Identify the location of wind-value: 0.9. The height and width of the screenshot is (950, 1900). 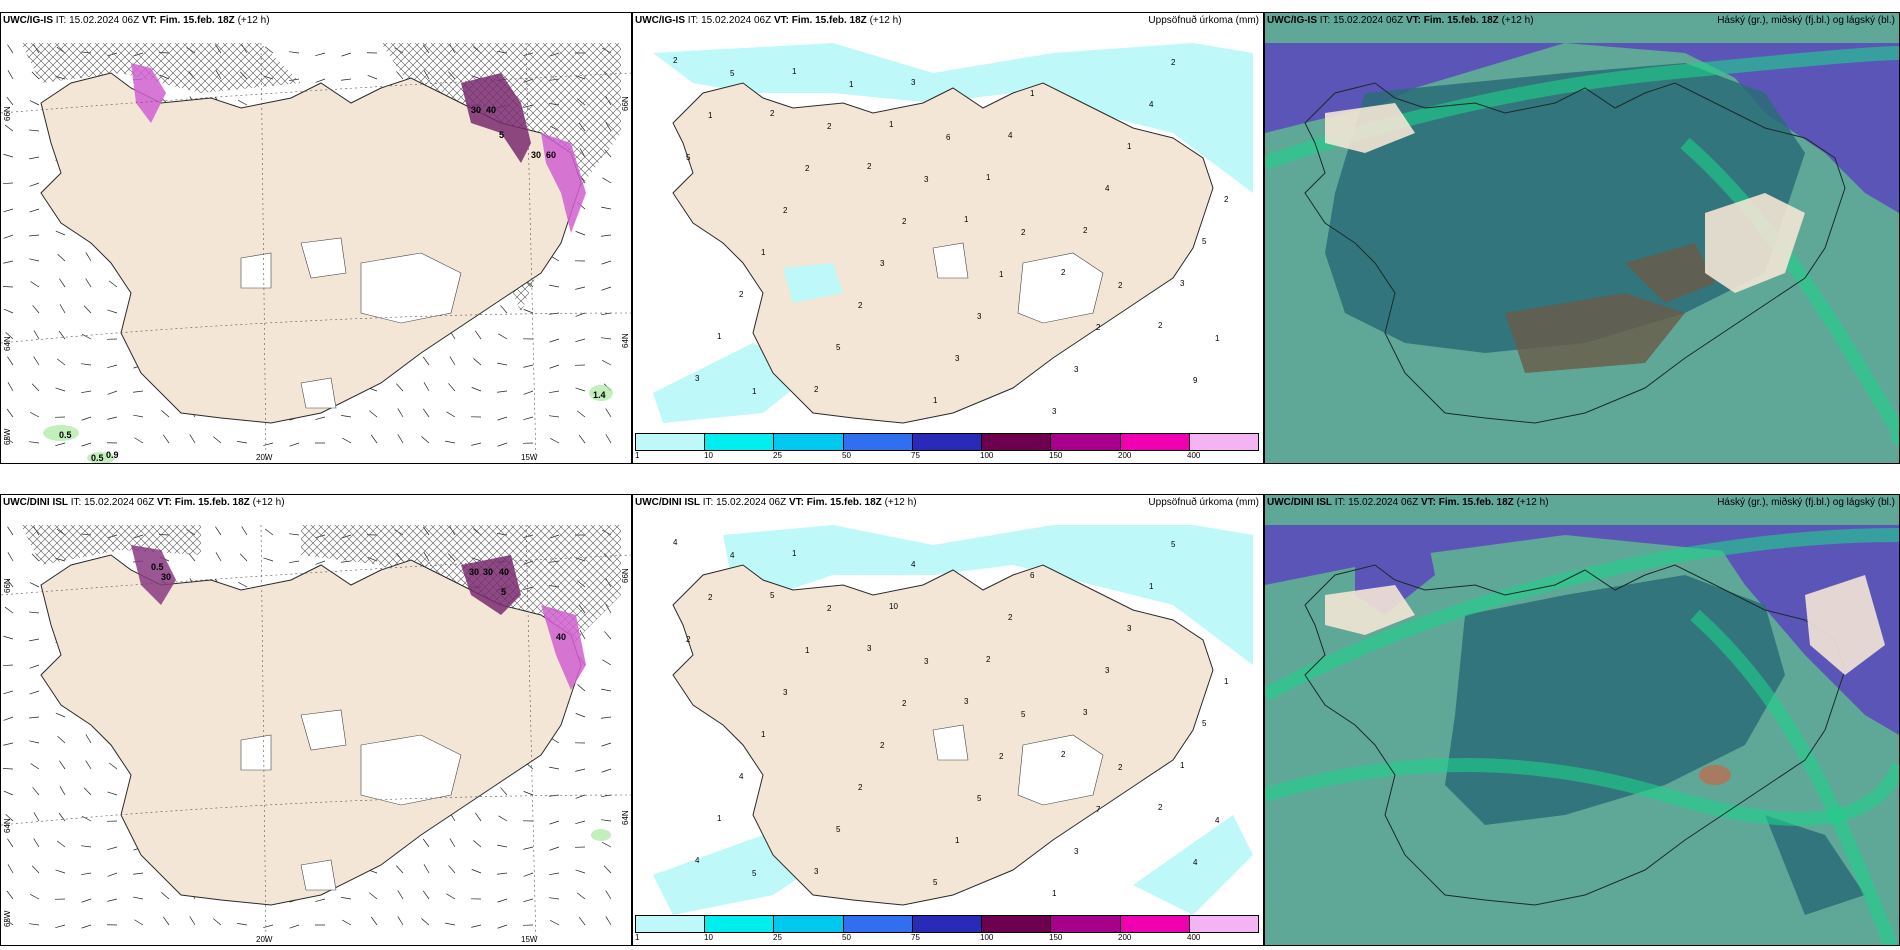
(112, 455).